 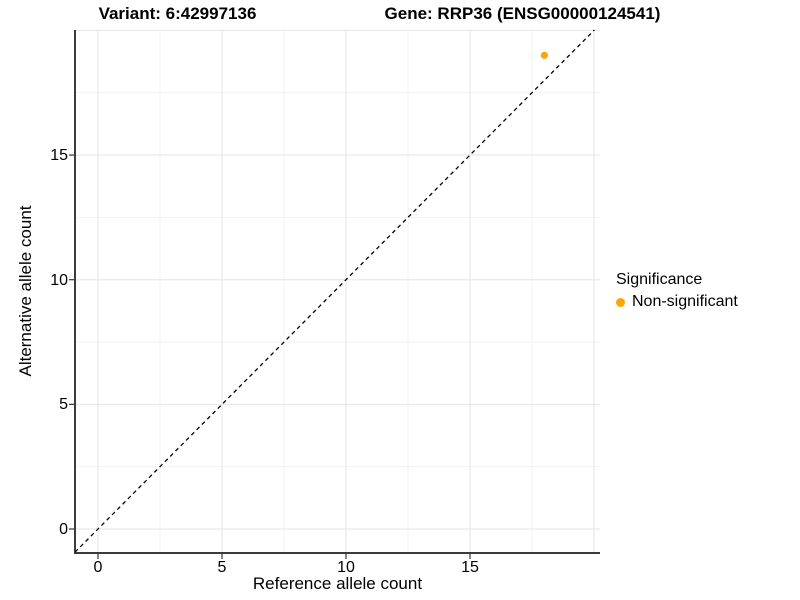 I want to click on x-tick-label: 15, so click(x=470, y=567).